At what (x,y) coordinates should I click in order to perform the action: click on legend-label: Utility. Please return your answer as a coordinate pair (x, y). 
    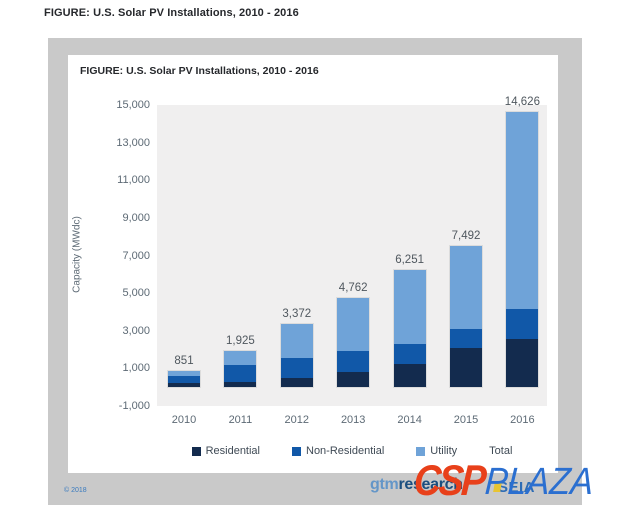
    Looking at the image, I should click on (444, 451).